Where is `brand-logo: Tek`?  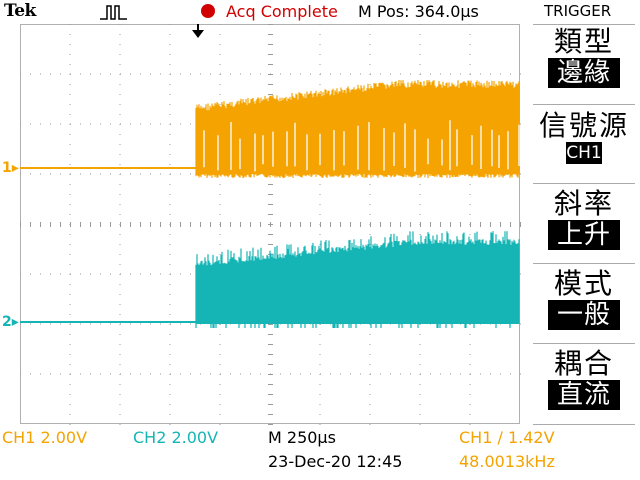 brand-logo: Tek is located at coordinates (20, 11).